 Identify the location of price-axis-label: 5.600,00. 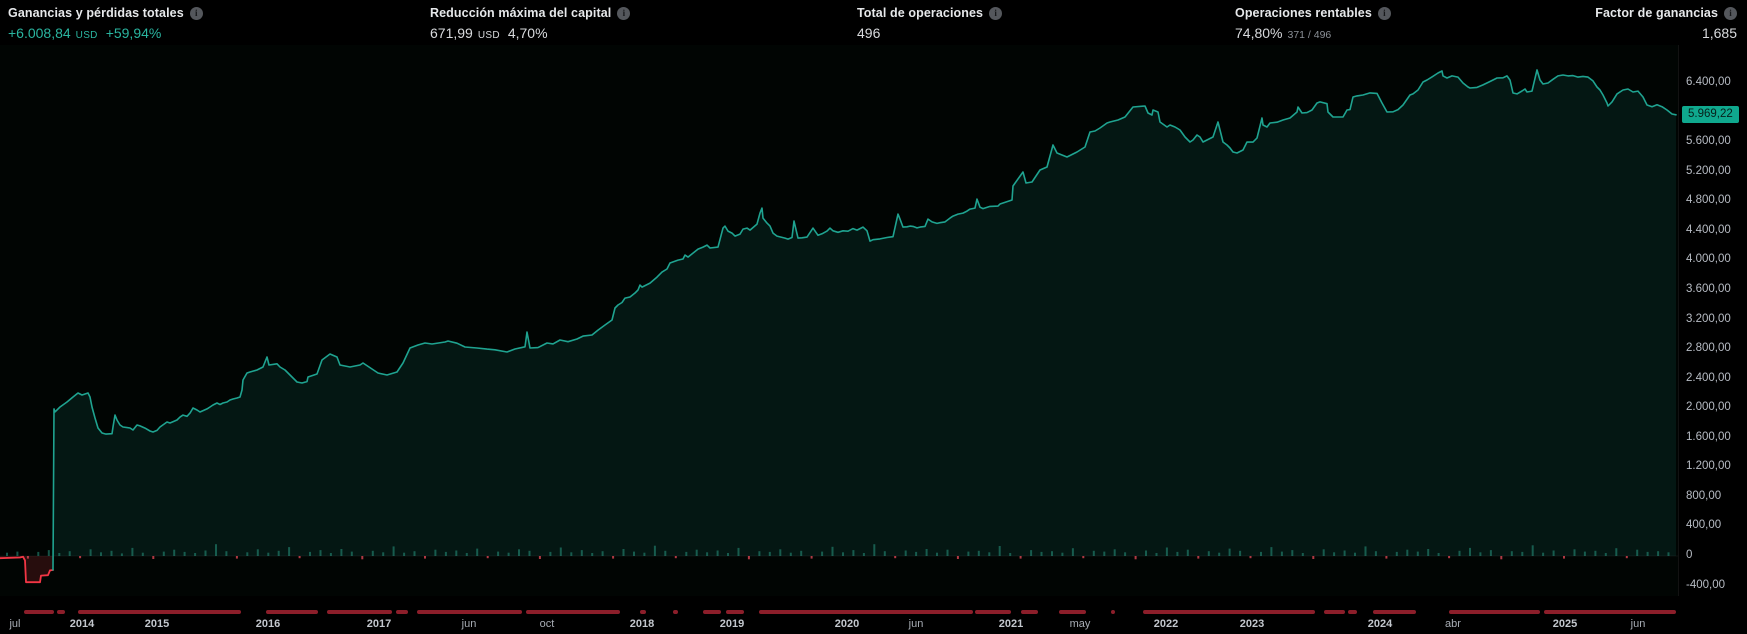
(1708, 141).